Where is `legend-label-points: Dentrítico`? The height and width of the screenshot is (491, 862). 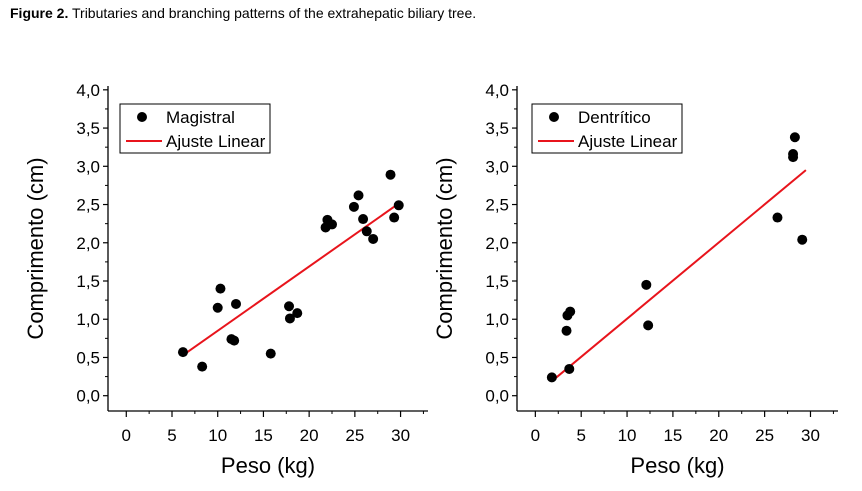
legend-label-points: Dentrítico is located at coordinates (614, 117).